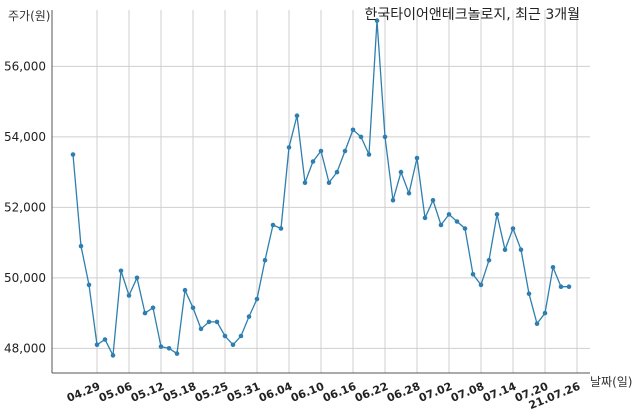 The height and width of the screenshot is (418, 640). I want to click on y-tick-label: 48,000, so click(25, 348).